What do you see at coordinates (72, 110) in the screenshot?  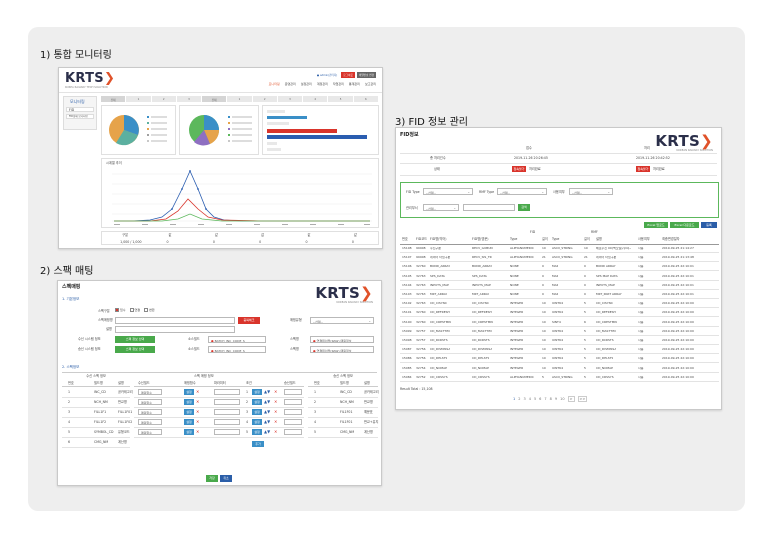 I see `left-menu-item-fid: FID` at bounding box center [72, 110].